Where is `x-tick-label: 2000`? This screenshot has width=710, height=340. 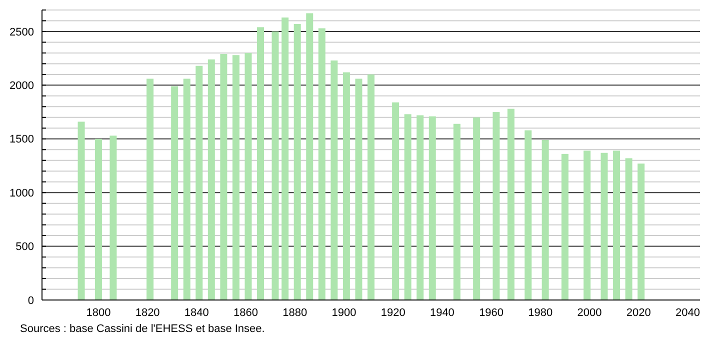
x-tick-label: 2000 is located at coordinates (589, 313).